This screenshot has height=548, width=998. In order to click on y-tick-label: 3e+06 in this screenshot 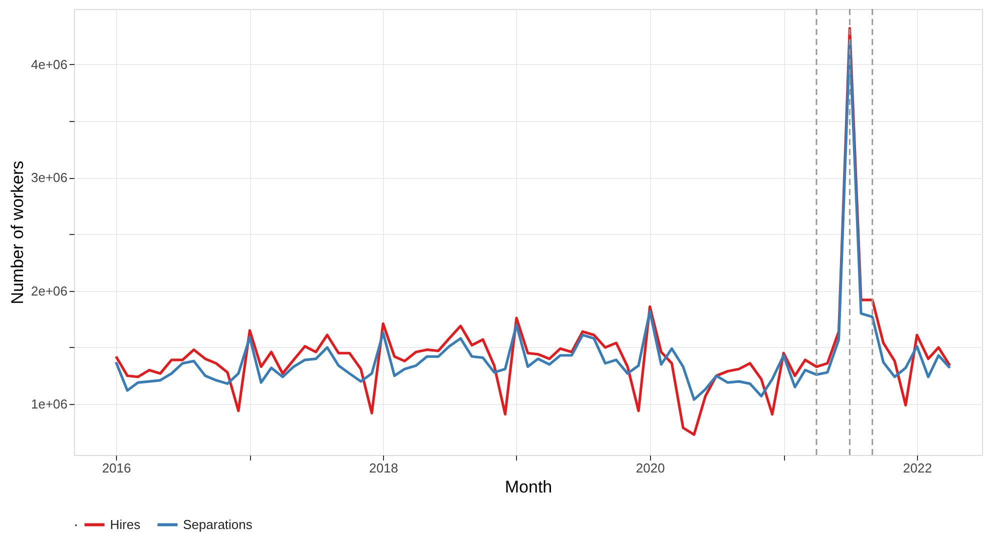, I will do `click(49, 178)`.